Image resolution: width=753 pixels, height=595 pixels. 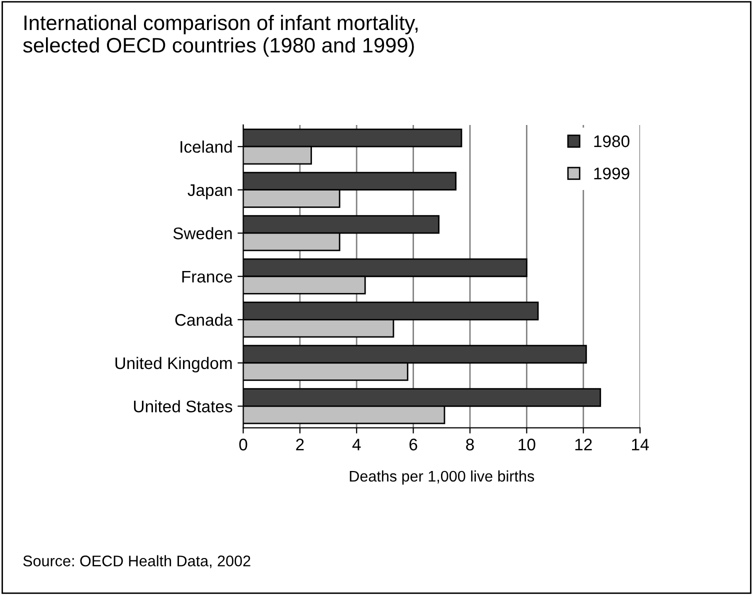 I want to click on y-tick-label: United States, so click(x=183, y=406).